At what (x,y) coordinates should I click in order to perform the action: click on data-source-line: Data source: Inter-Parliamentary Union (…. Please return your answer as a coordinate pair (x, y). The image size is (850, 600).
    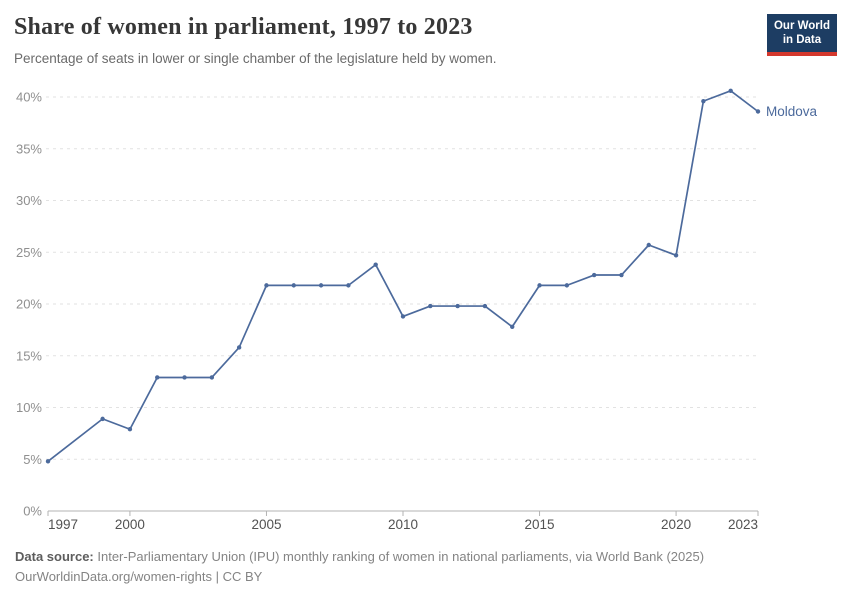
    Looking at the image, I should click on (425, 557).